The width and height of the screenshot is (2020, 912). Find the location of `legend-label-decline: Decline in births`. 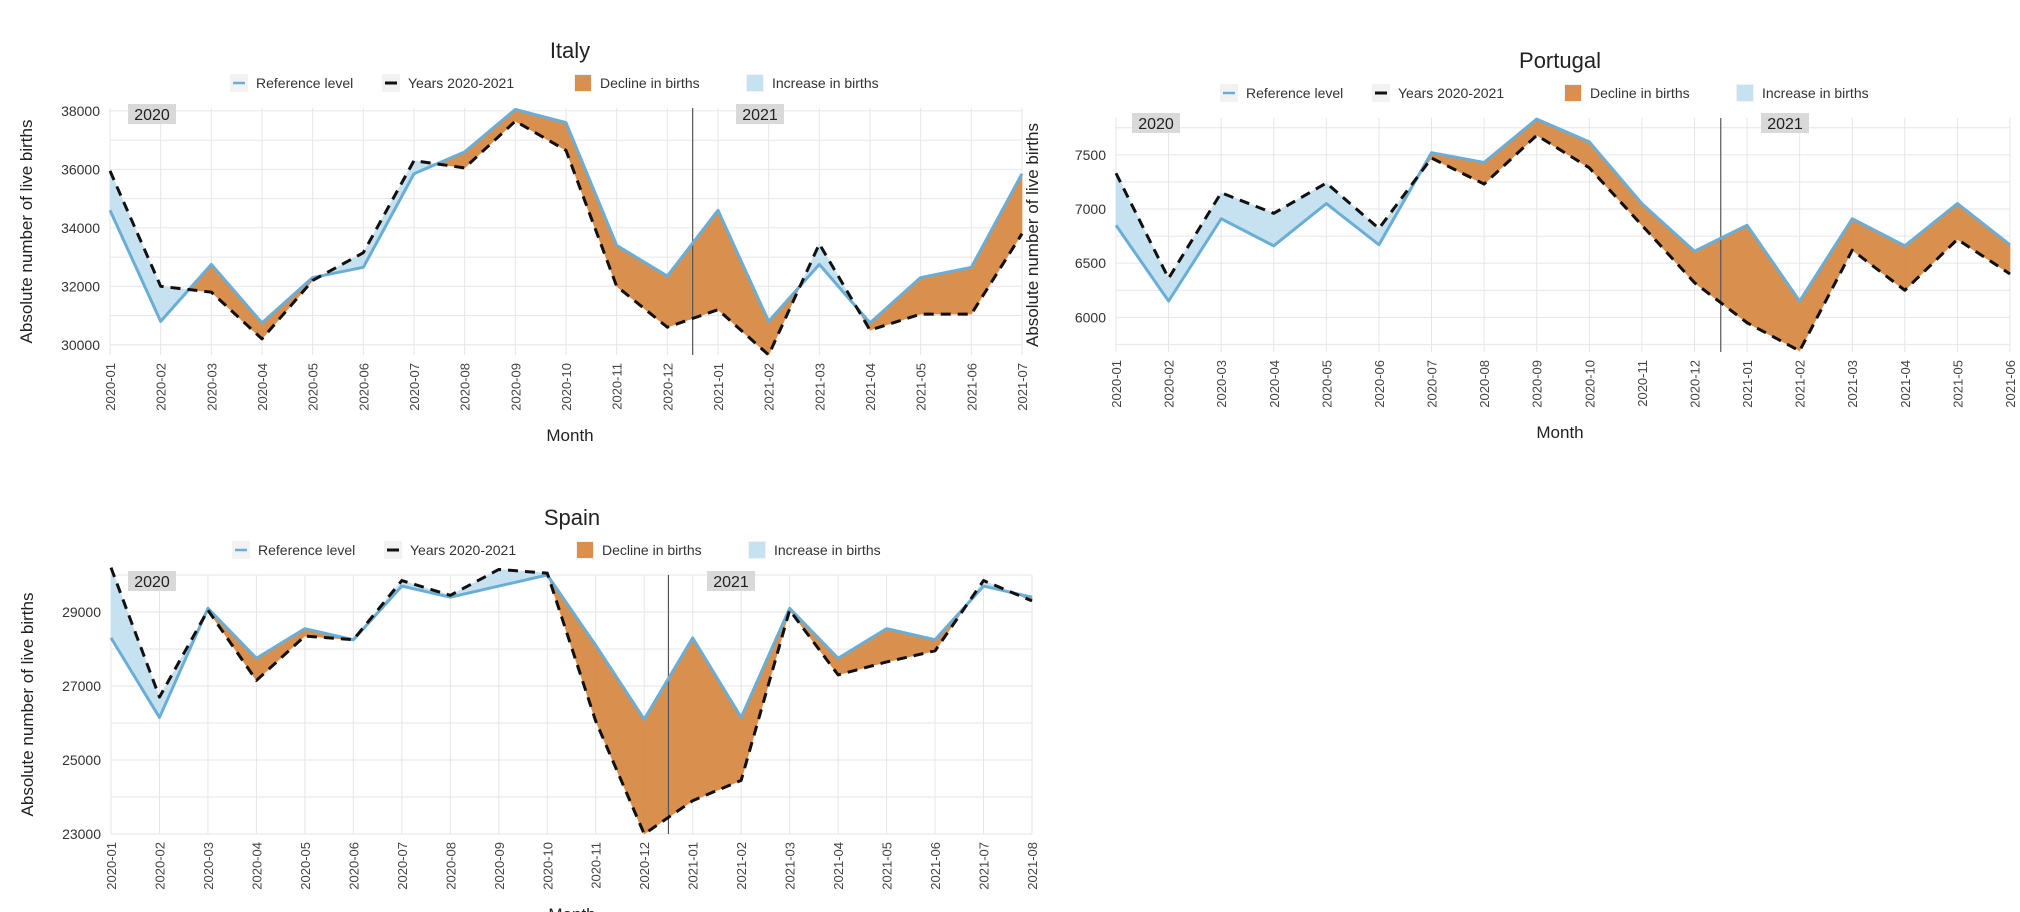

legend-label-decline: Decline in births is located at coordinates (1640, 93).